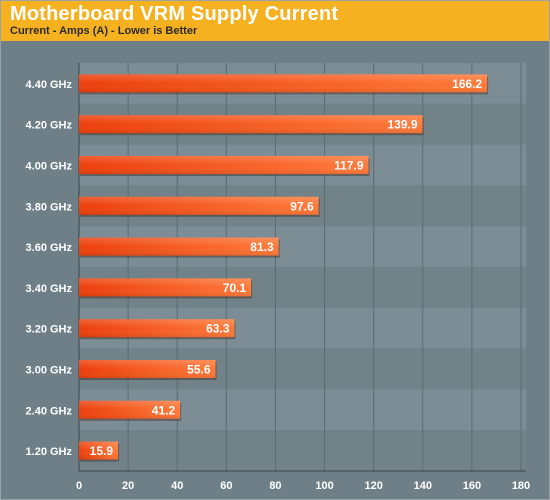  Describe the element at coordinates (177, 486) in the screenshot. I see `x-tick-label: 40` at that location.